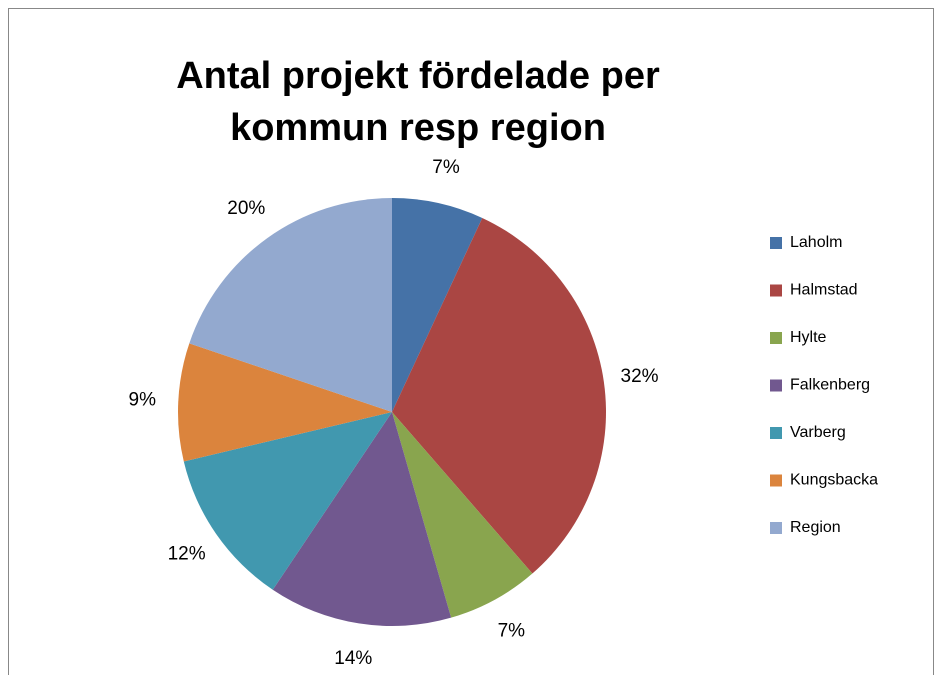  Describe the element at coordinates (353, 658) in the screenshot. I see `data-label: 14%` at that location.